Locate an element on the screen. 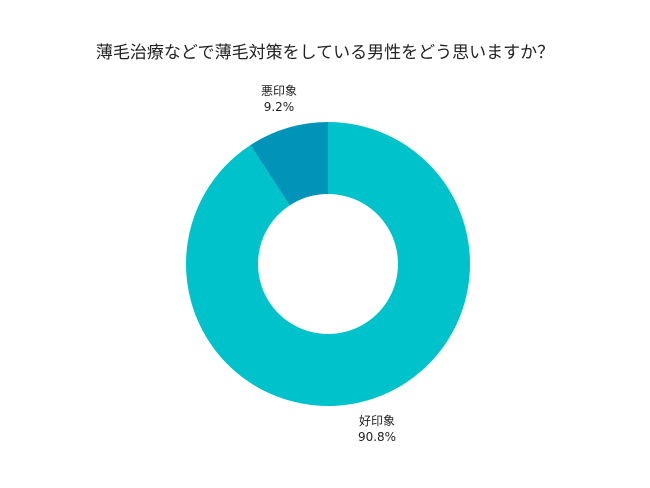  slice-label-group-1: 好印象 90.8% is located at coordinates (377, 429).